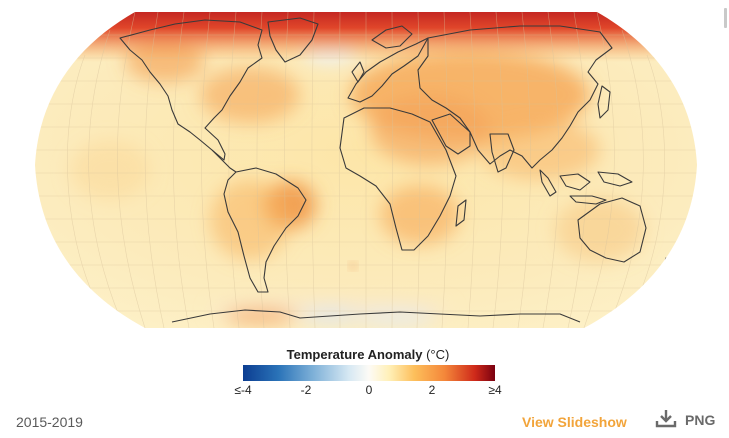 This screenshot has width=729, height=438. Describe the element at coordinates (495, 390) in the screenshot. I see `legend-tick-max: ≥4` at that location.